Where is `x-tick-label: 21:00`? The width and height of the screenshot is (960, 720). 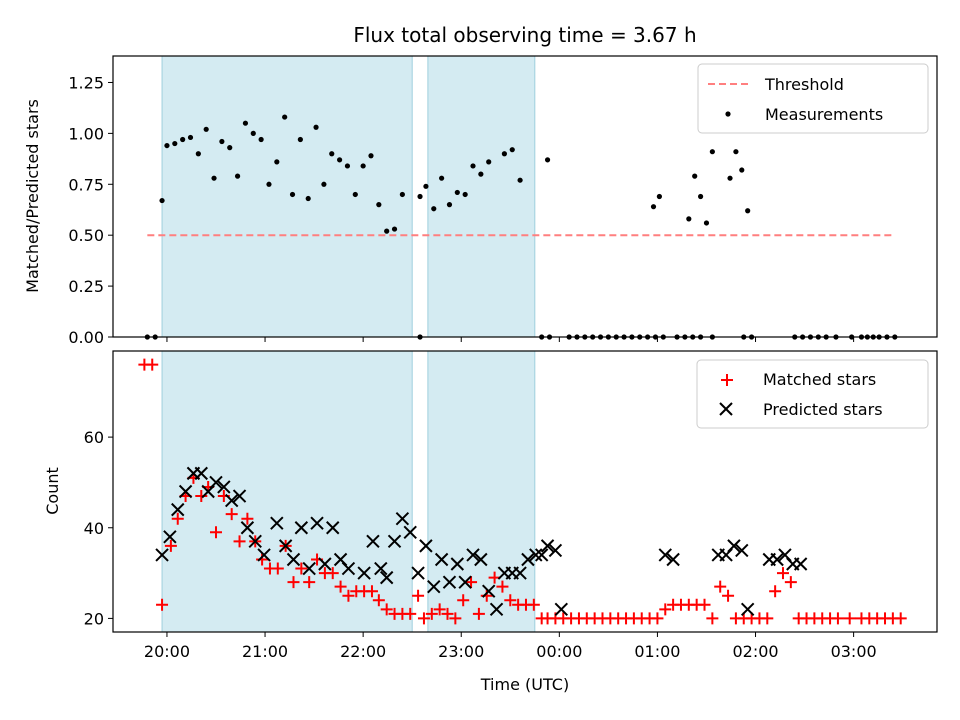
x-tick-label: 21:00 is located at coordinates (265, 651).